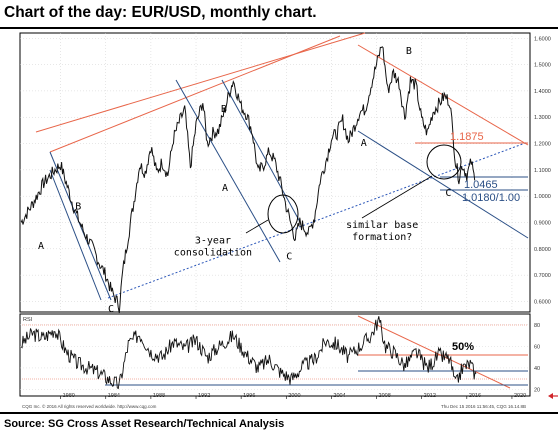  I want to click on x-tick-label: 2008, so click(385, 396).